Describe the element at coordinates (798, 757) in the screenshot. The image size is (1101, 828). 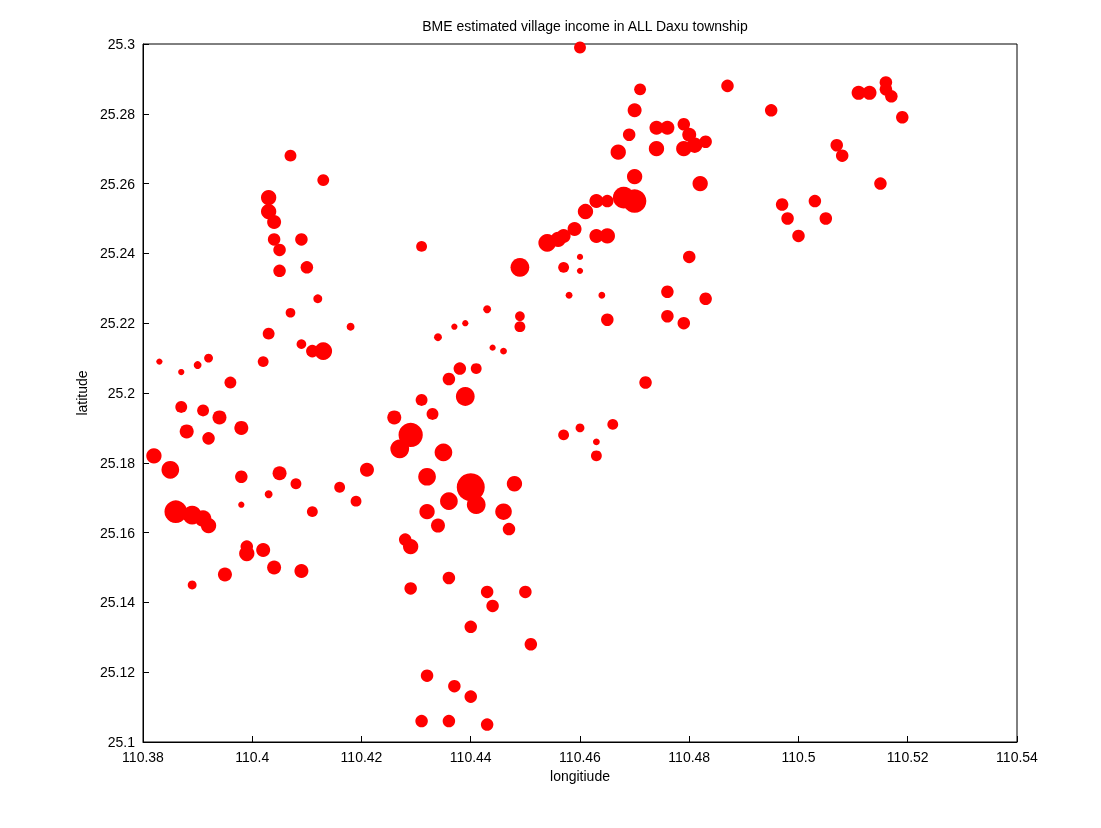
I see `x-tick-label: 110.5` at that location.